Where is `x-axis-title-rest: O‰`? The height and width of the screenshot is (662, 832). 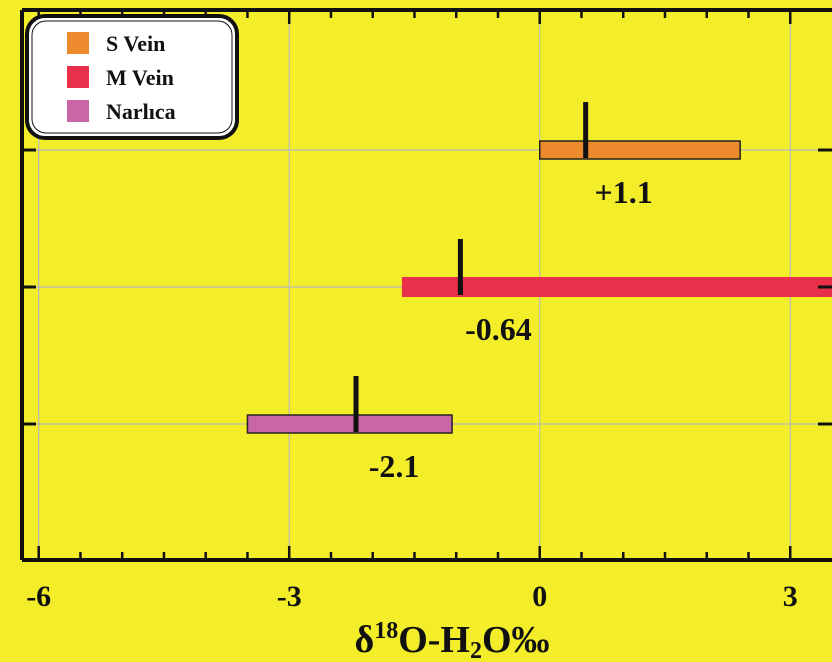 x-axis-title-rest: O‰ is located at coordinates (516, 640).